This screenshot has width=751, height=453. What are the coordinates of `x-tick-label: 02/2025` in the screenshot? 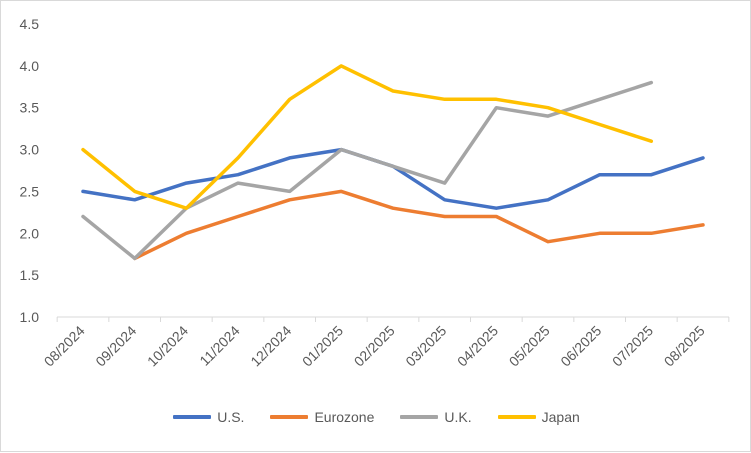 It's located at (374, 345).